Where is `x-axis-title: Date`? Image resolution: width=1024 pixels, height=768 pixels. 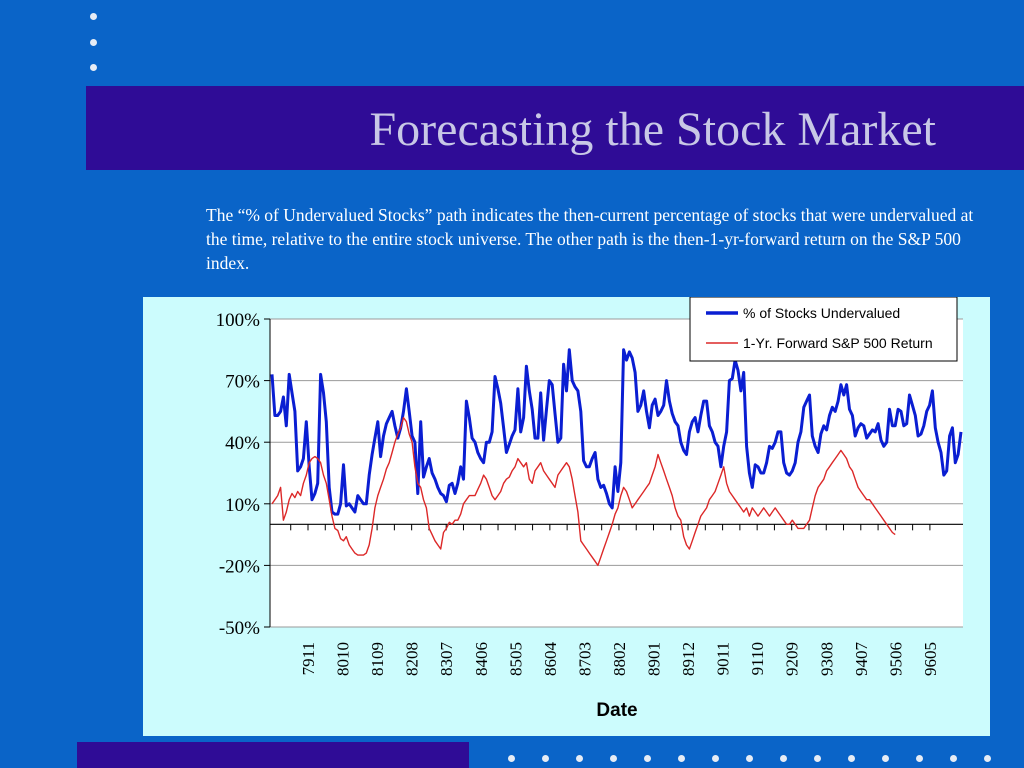 x-axis-title: Date is located at coordinates (616, 710).